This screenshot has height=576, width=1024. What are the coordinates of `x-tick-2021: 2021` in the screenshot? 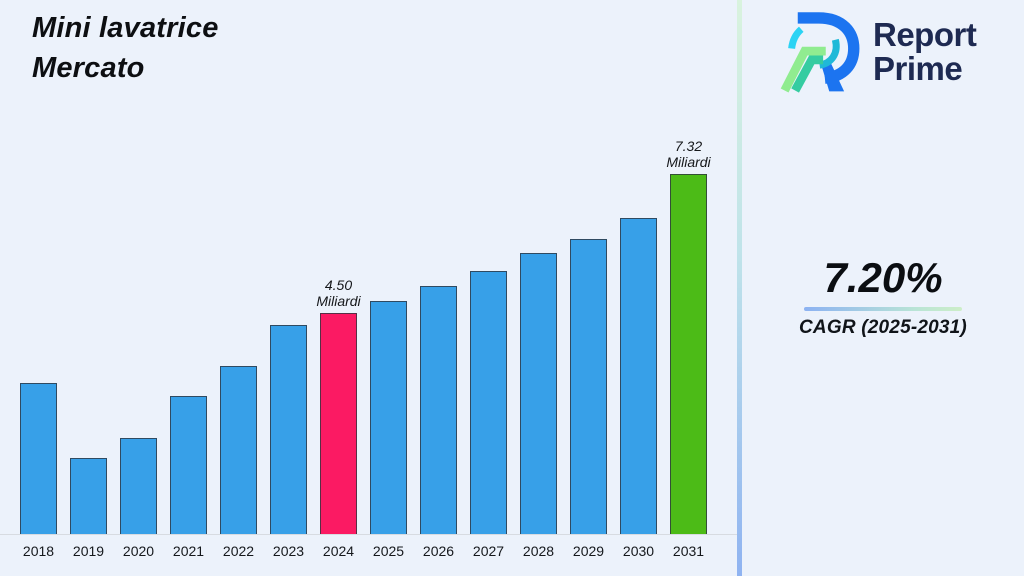 It's located at (188, 551).